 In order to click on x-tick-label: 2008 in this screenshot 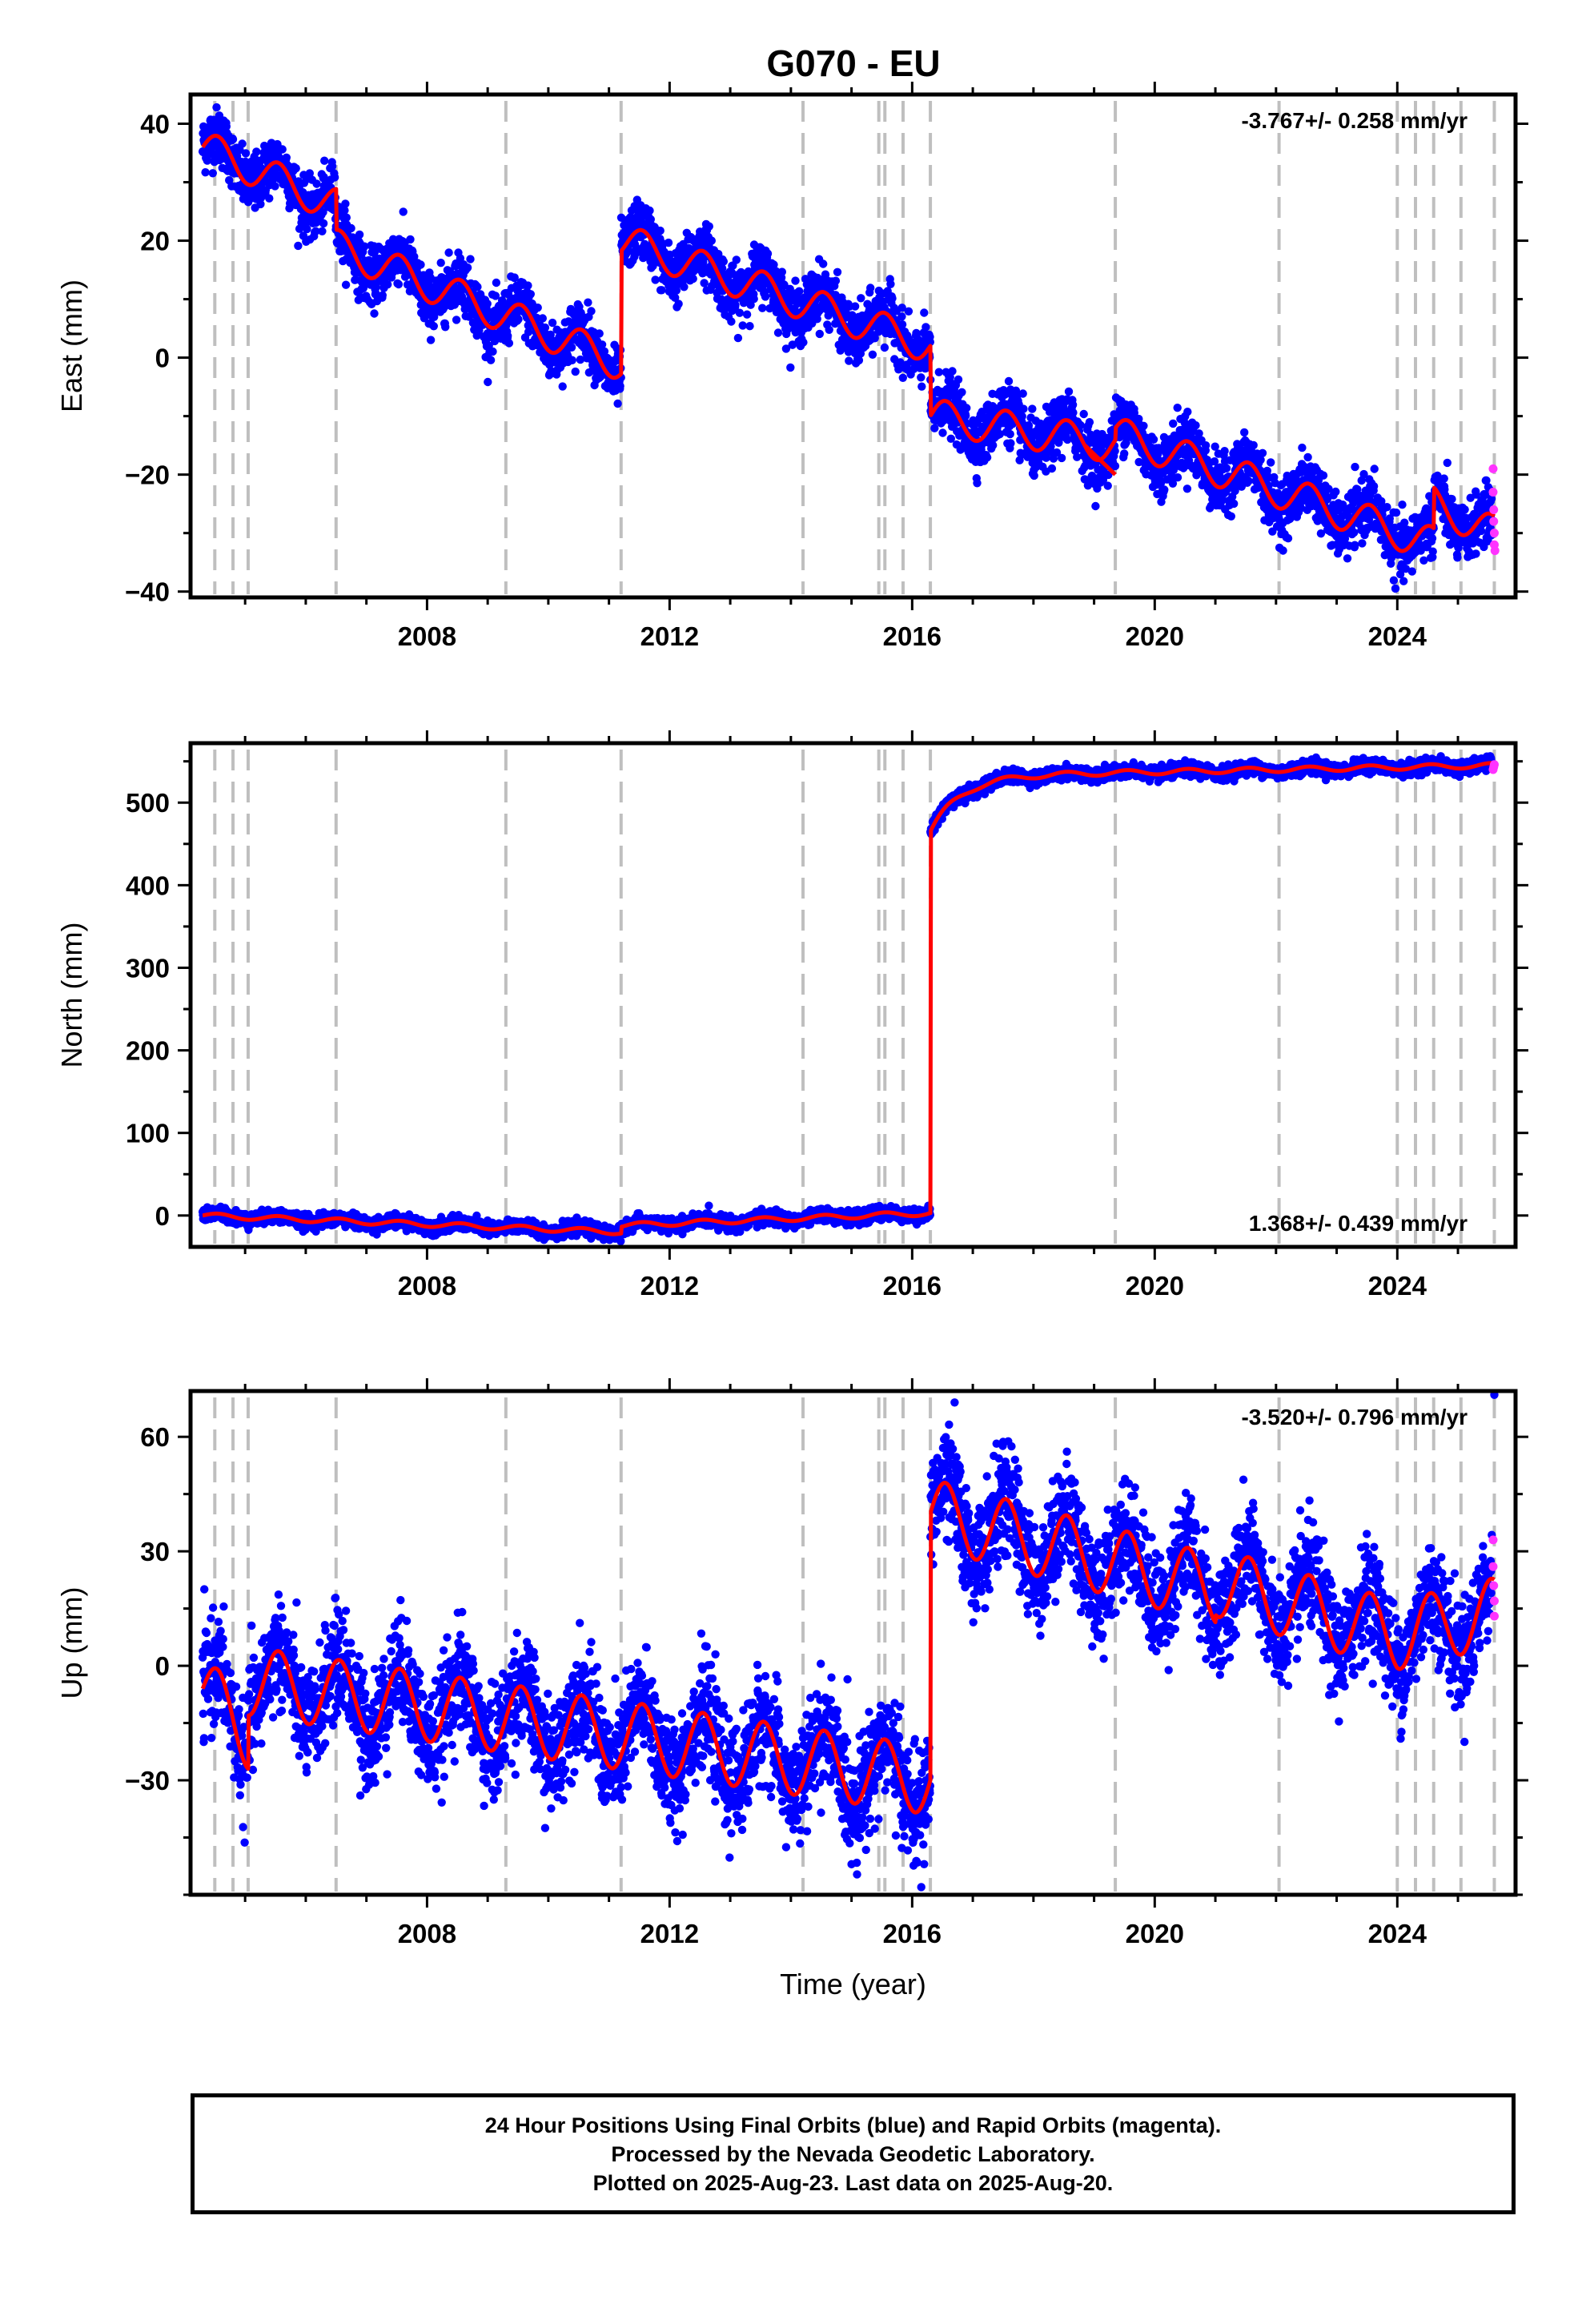, I will do `click(427, 636)`.